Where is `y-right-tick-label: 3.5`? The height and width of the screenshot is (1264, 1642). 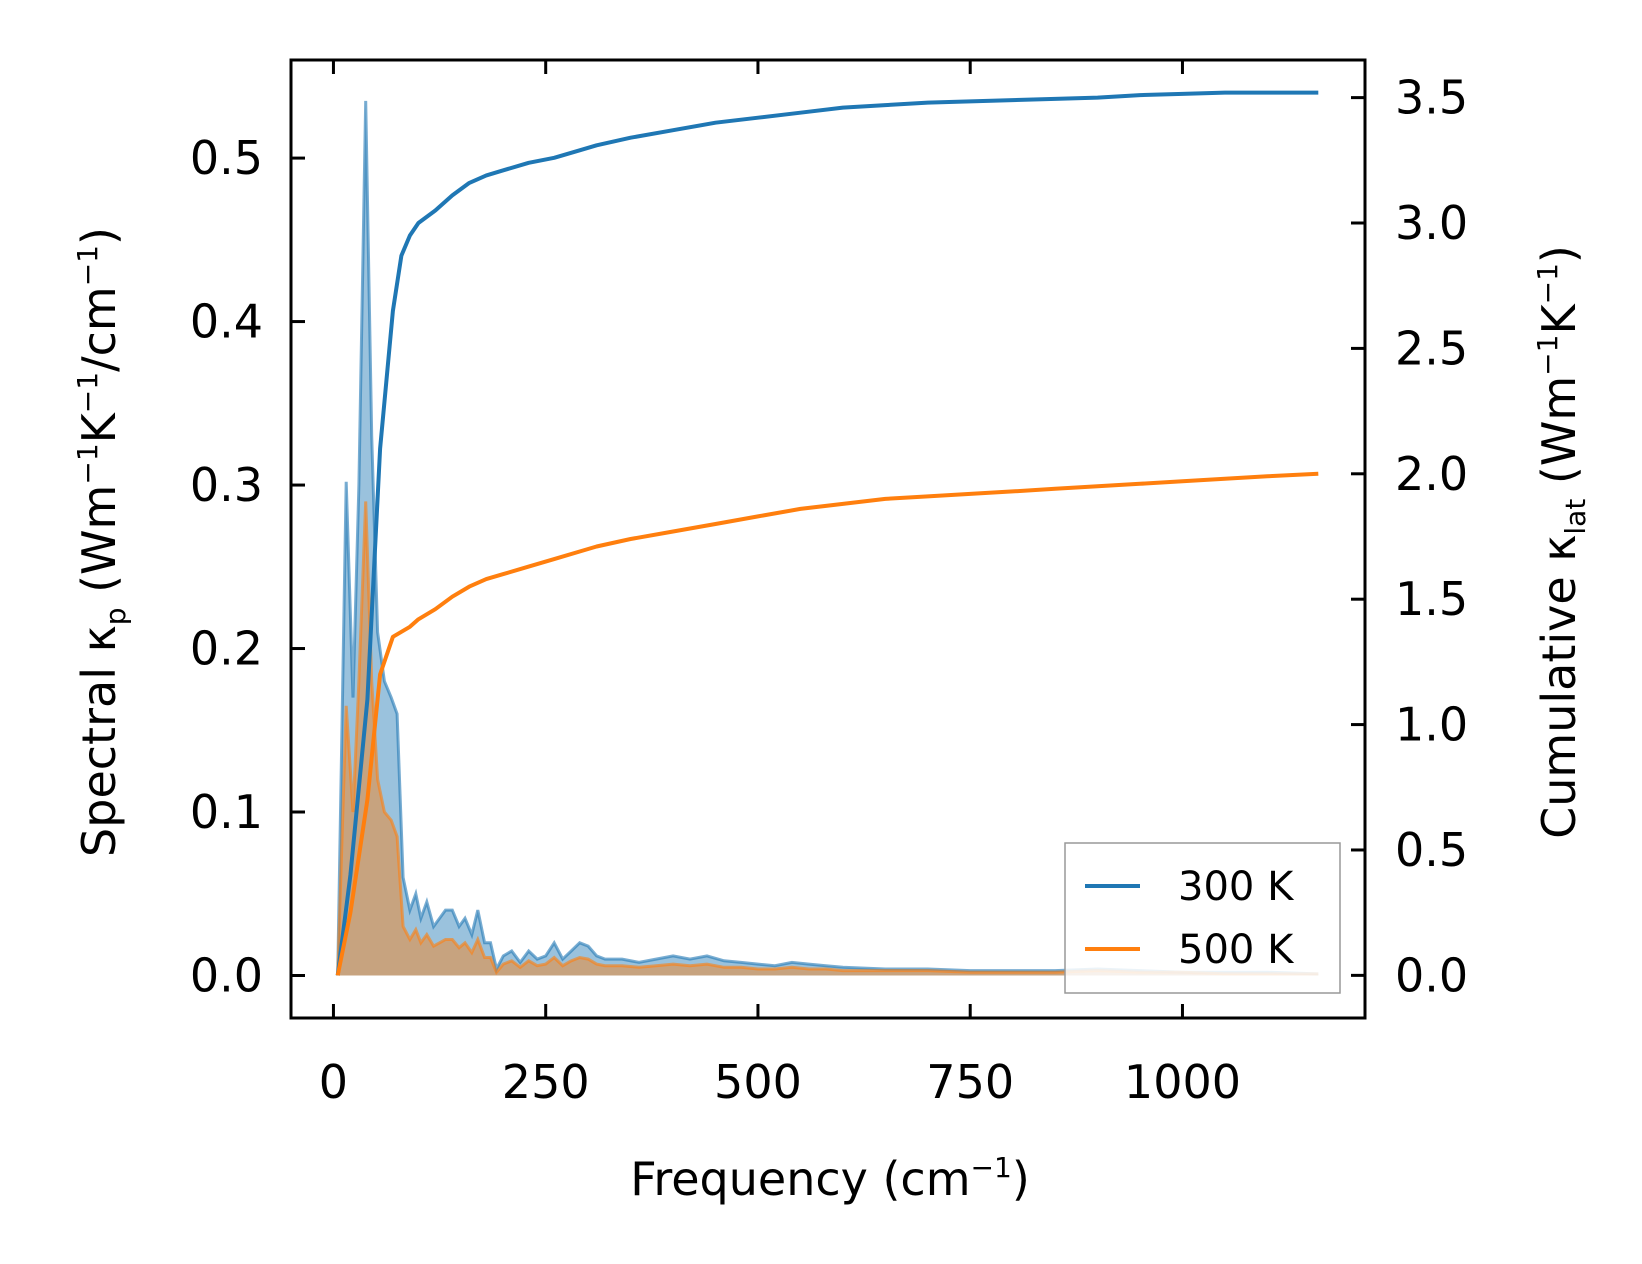
y-right-tick-label: 3.5 is located at coordinates (1431, 98).